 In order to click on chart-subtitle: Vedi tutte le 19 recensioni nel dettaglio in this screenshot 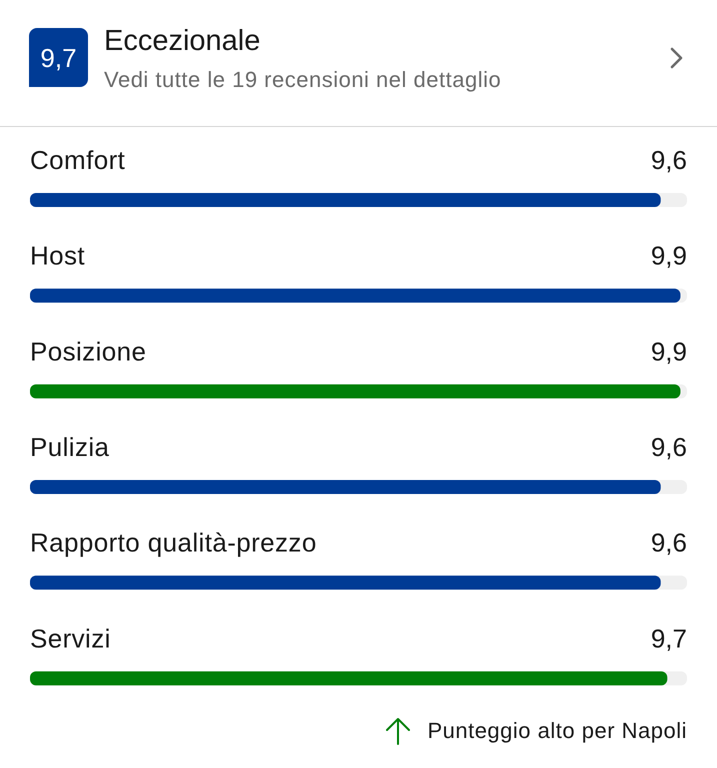, I will do `click(303, 79)`.